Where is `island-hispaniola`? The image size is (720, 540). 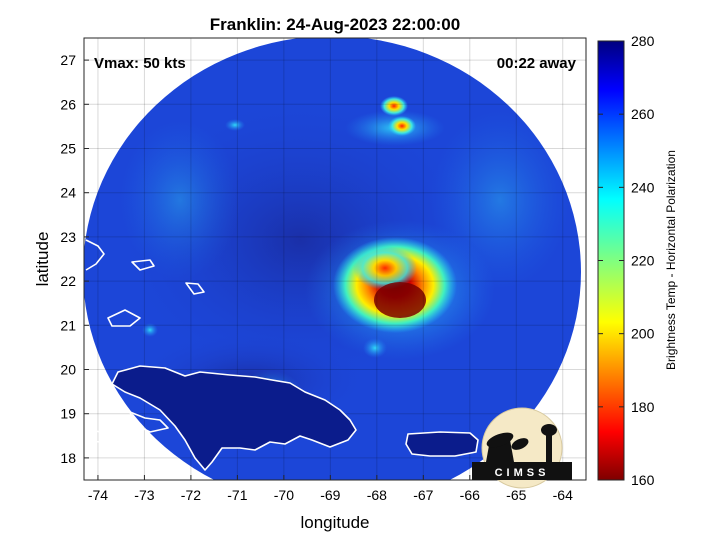
island-hispaniola is located at coordinates (234, 418).